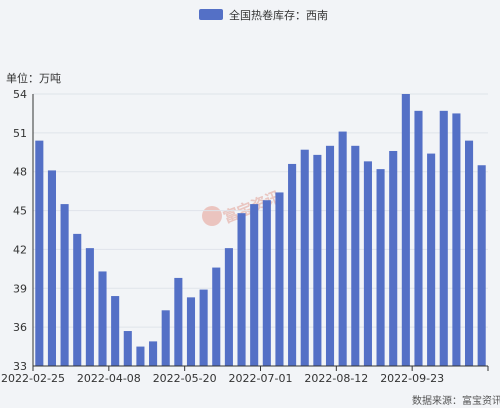  Describe the element at coordinates (212, 216) in the screenshot. I see `watermark-logo` at that location.